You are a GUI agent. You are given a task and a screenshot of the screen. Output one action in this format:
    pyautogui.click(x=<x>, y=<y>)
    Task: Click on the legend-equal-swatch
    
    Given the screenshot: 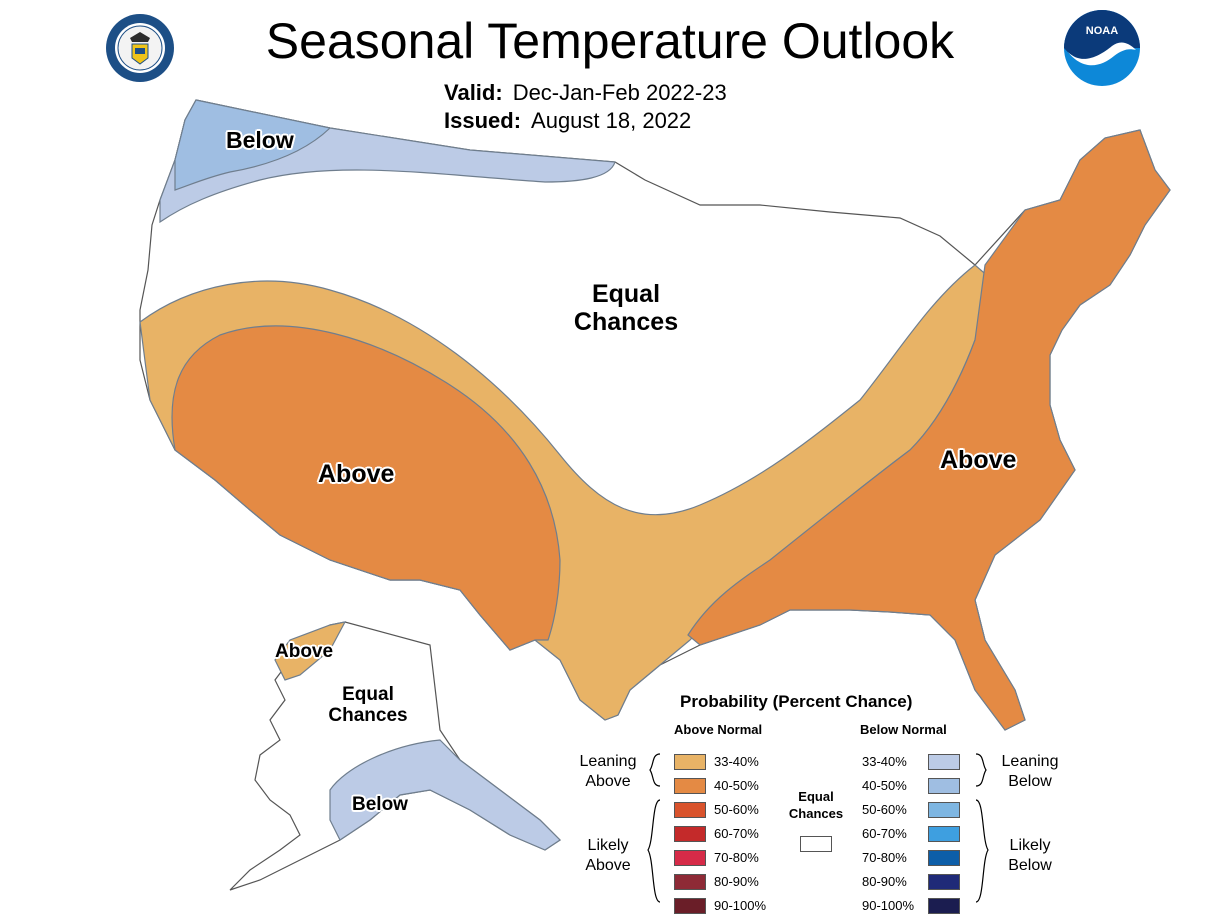 What is the action you would take?
    pyautogui.click(x=816, y=844)
    